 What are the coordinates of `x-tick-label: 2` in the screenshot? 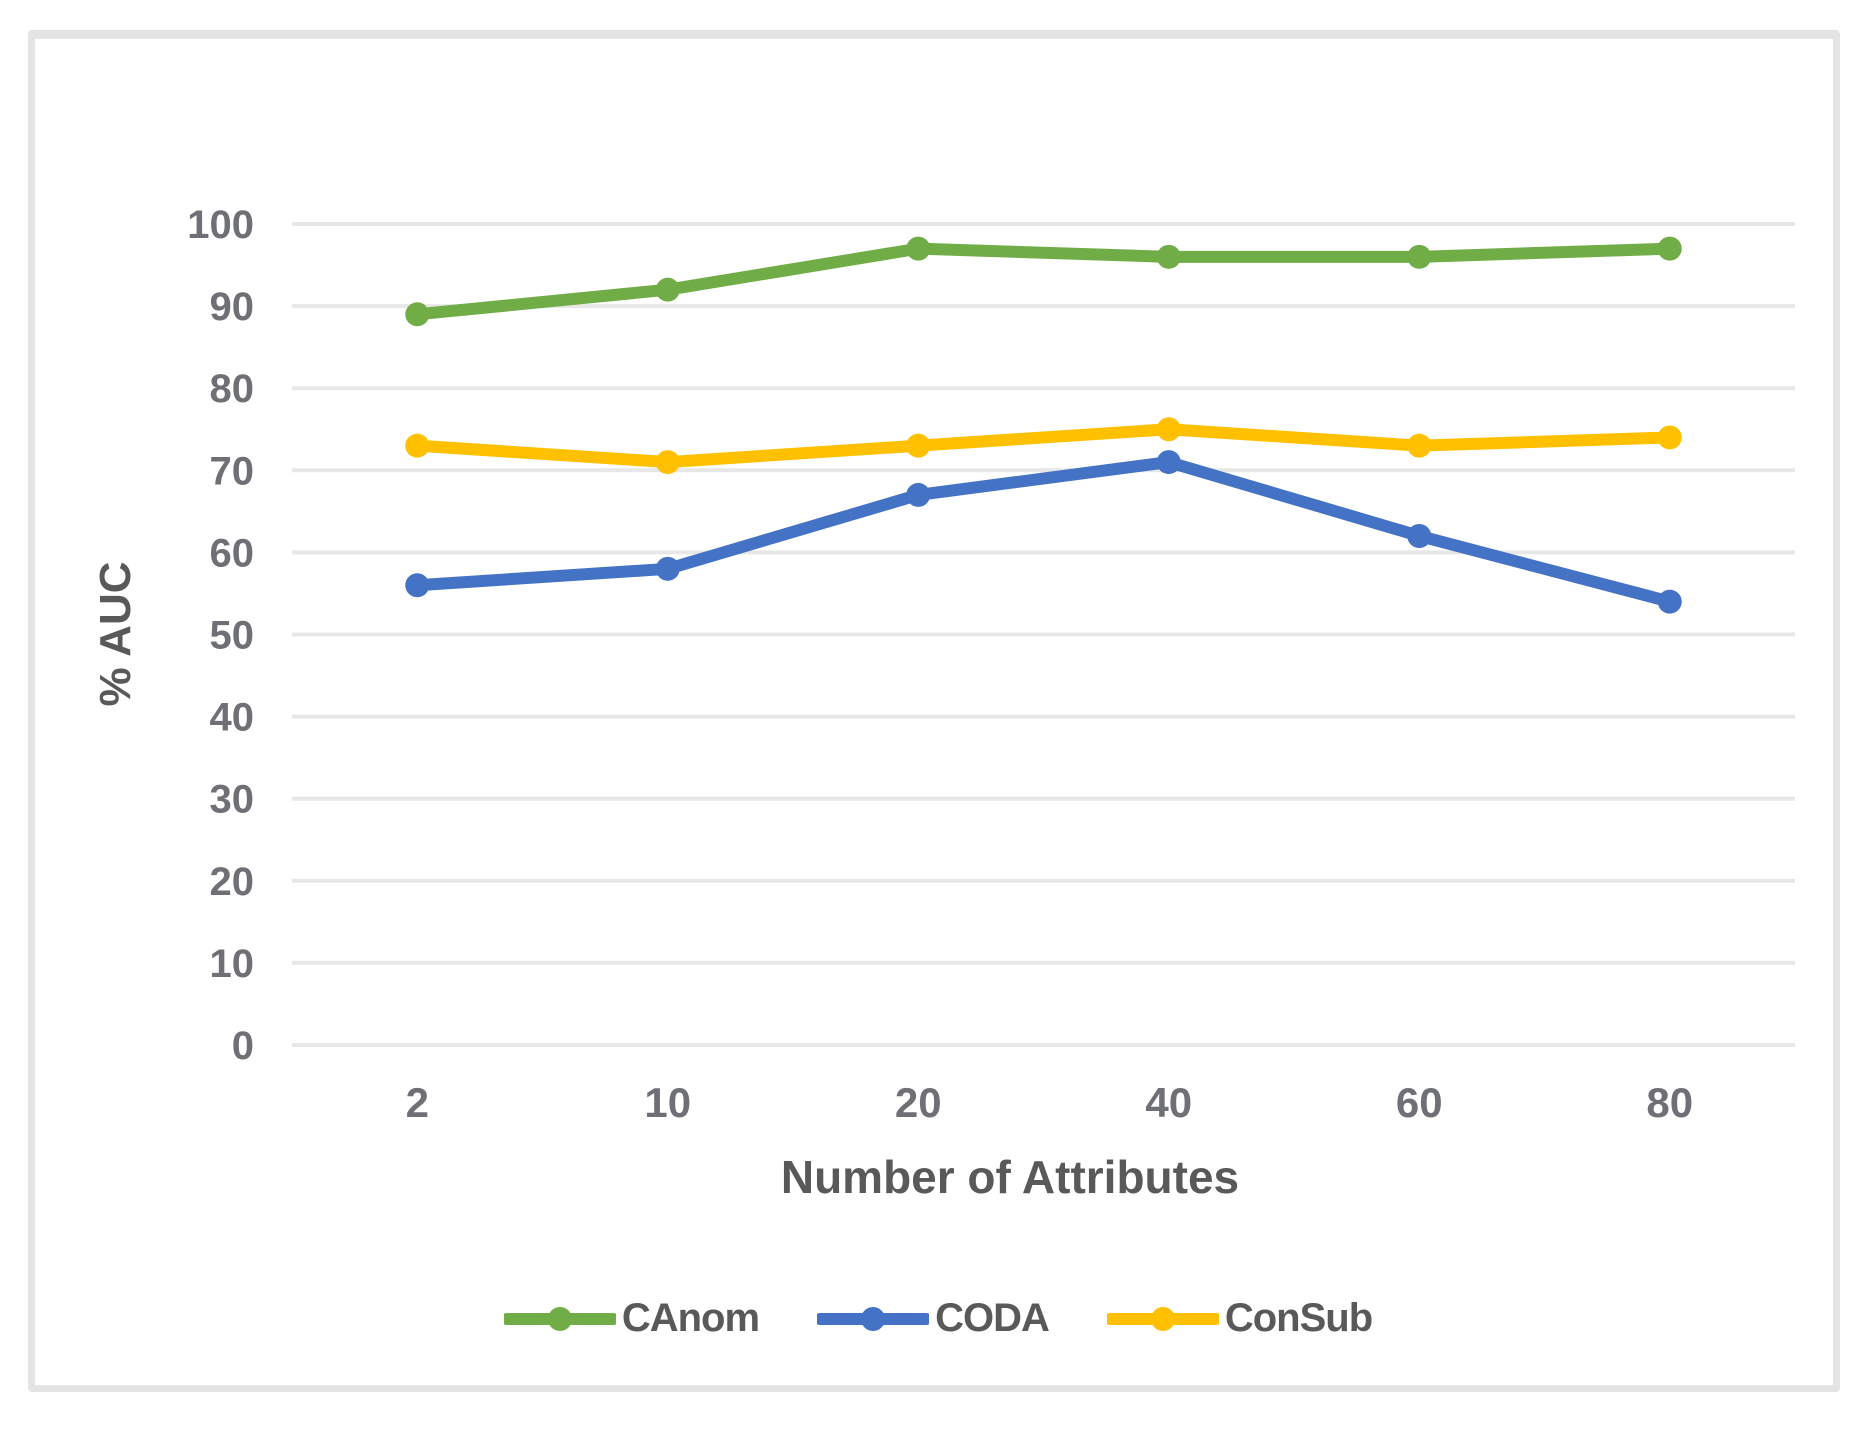 It's located at (417, 1102).